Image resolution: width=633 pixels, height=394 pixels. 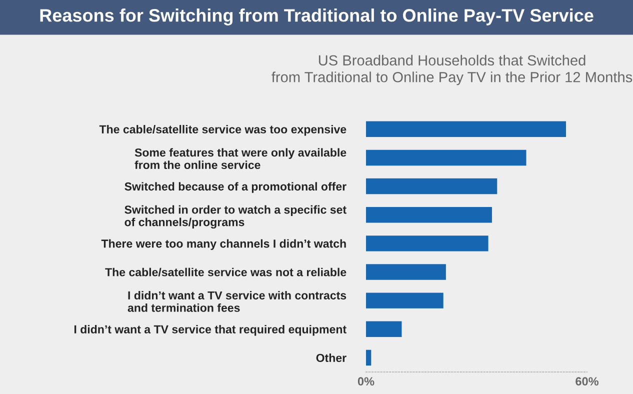 What do you see at coordinates (317, 17) in the screenshot?
I see `chart-title: Reasons for Switching from Traditional to Online Pay-TV Service` at bounding box center [317, 17].